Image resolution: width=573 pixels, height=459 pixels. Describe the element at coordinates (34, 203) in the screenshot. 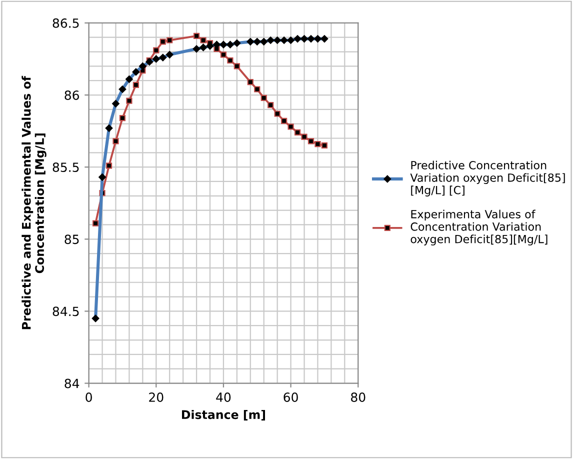

I see `y-axis-title: Predictive and Experimental Values of Concentration [Mg/L]` at that location.